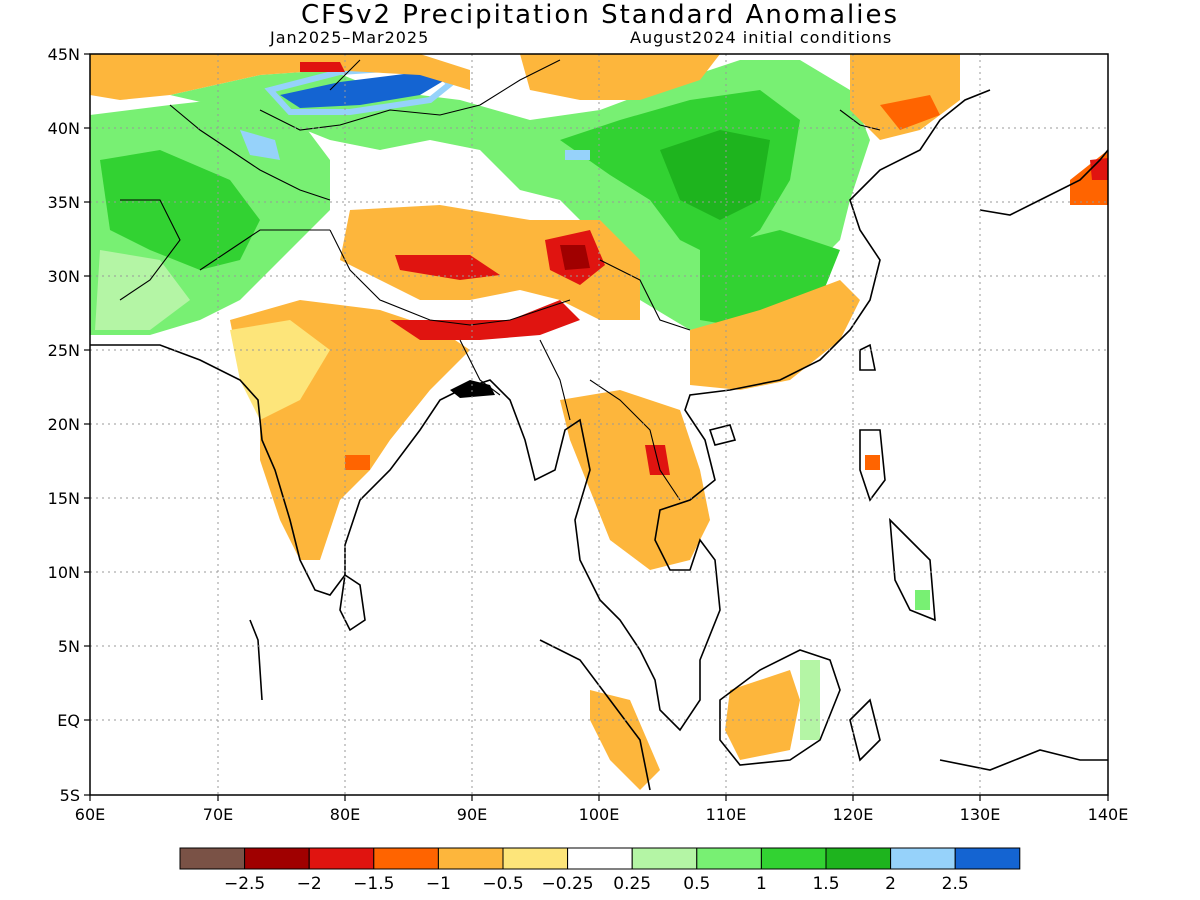 The width and height of the screenshot is (1200, 900). I want to click on lon-label: 100E, so click(599, 814).